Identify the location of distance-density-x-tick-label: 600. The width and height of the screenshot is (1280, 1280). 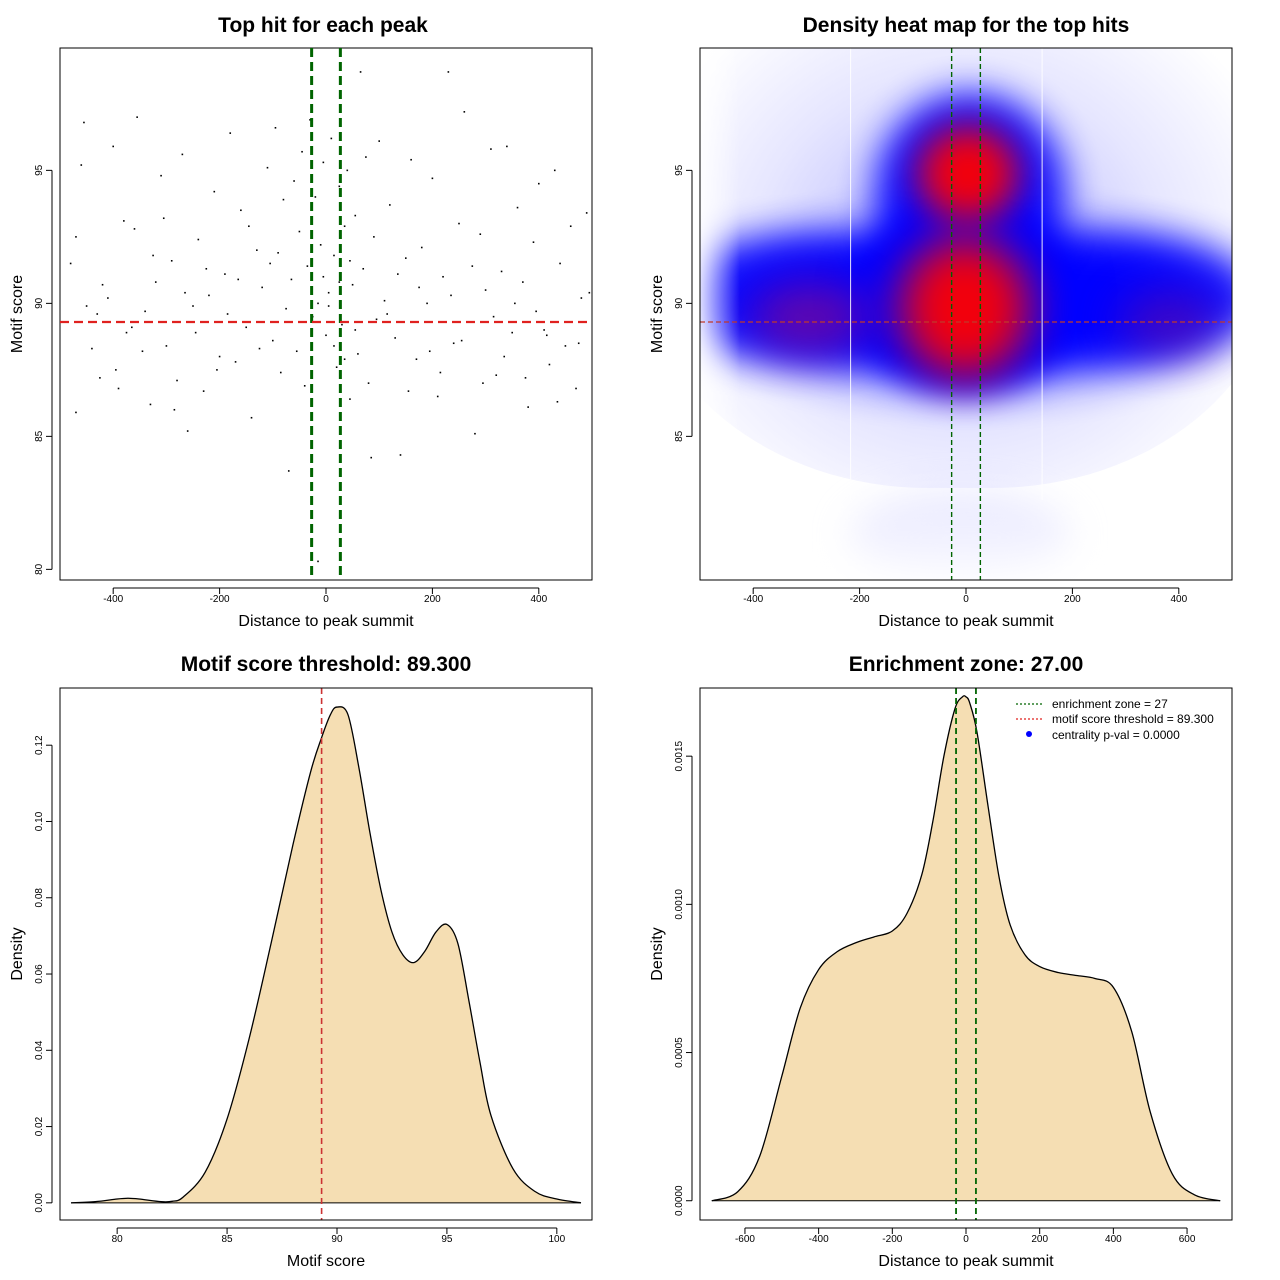
(1187, 1239).